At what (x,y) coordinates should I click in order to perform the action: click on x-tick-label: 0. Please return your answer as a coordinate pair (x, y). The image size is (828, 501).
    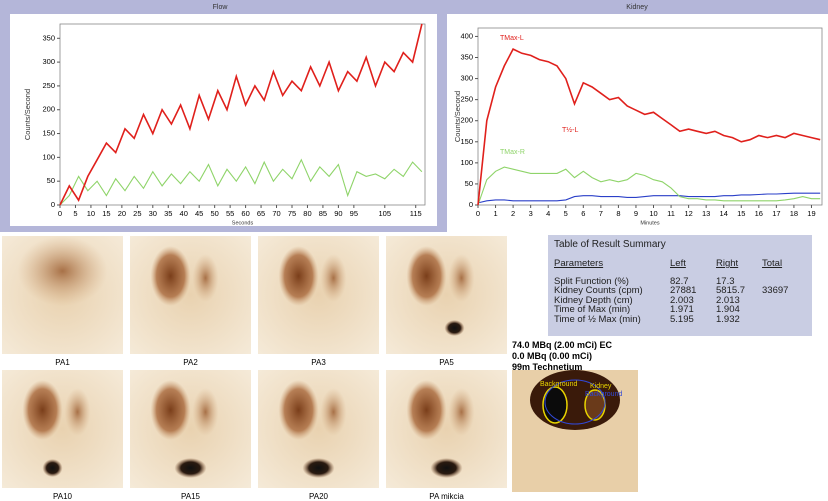
    Looking at the image, I should click on (478, 213).